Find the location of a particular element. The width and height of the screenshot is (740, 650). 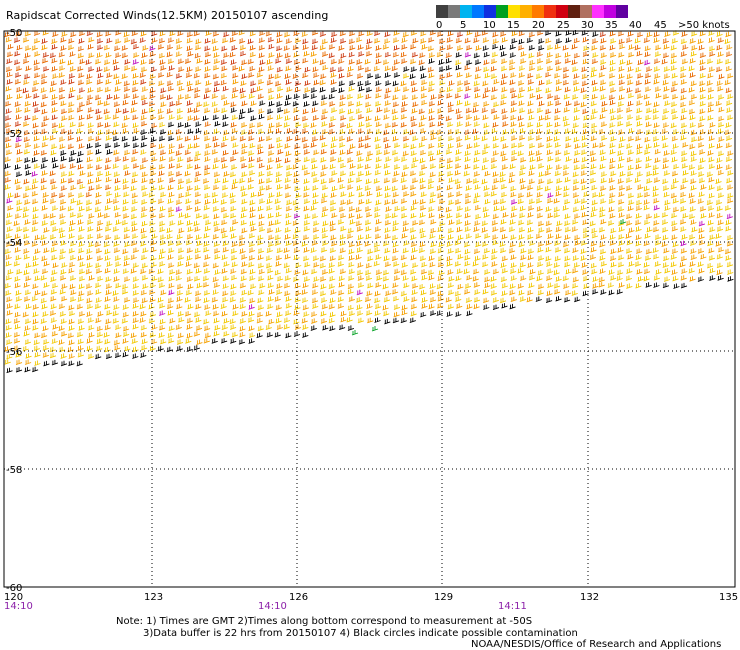

lat-label-60: -60 is located at coordinates (14, 588).